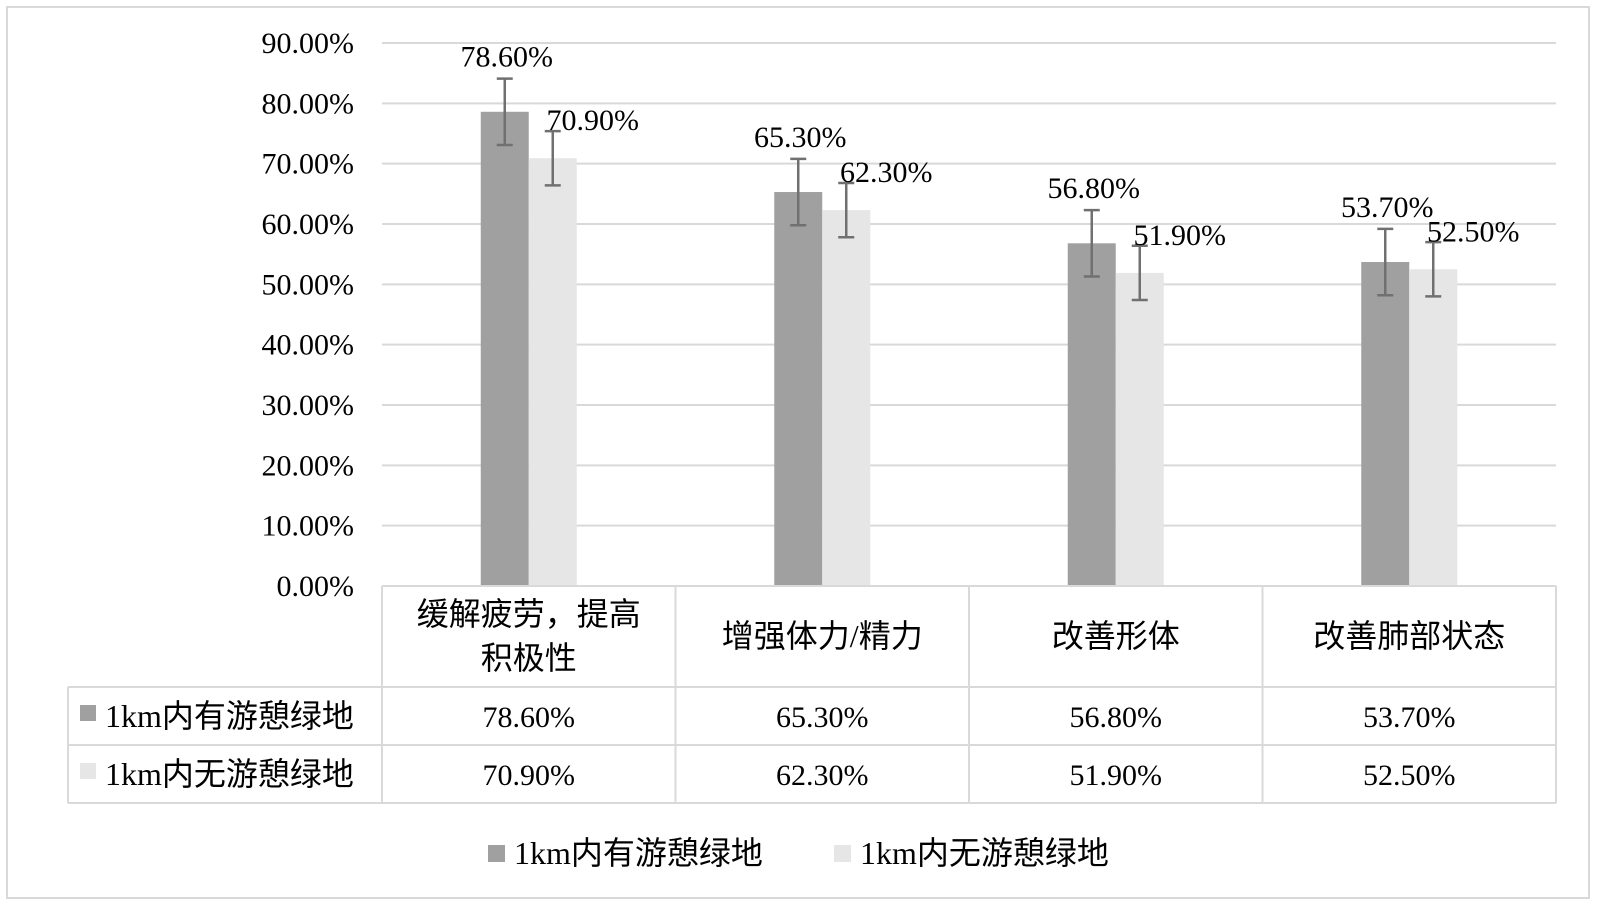 The image size is (1598, 907). I want to click on table-cell: 70.90%, so click(529, 775).